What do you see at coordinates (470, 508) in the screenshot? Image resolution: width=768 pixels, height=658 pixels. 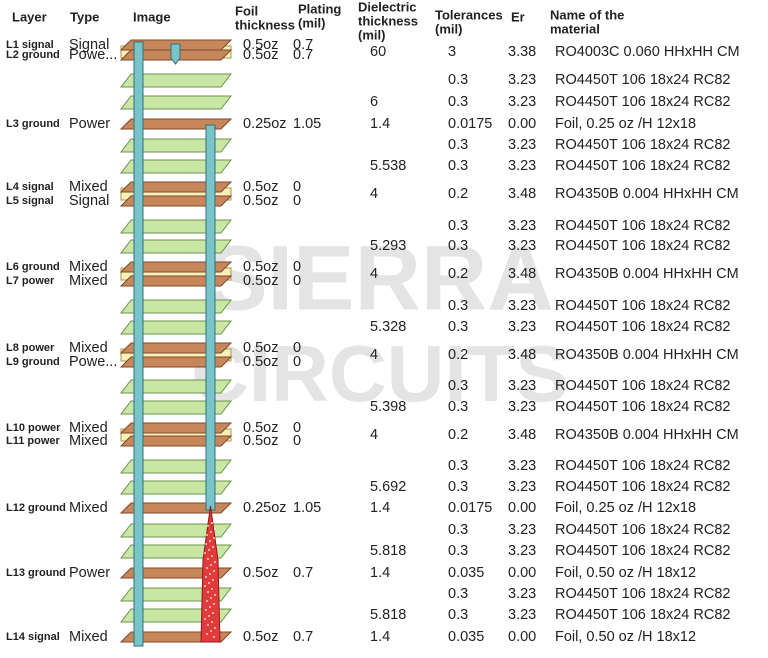 I see `tolerance: 0.0175` at bounding box center [470, 508].